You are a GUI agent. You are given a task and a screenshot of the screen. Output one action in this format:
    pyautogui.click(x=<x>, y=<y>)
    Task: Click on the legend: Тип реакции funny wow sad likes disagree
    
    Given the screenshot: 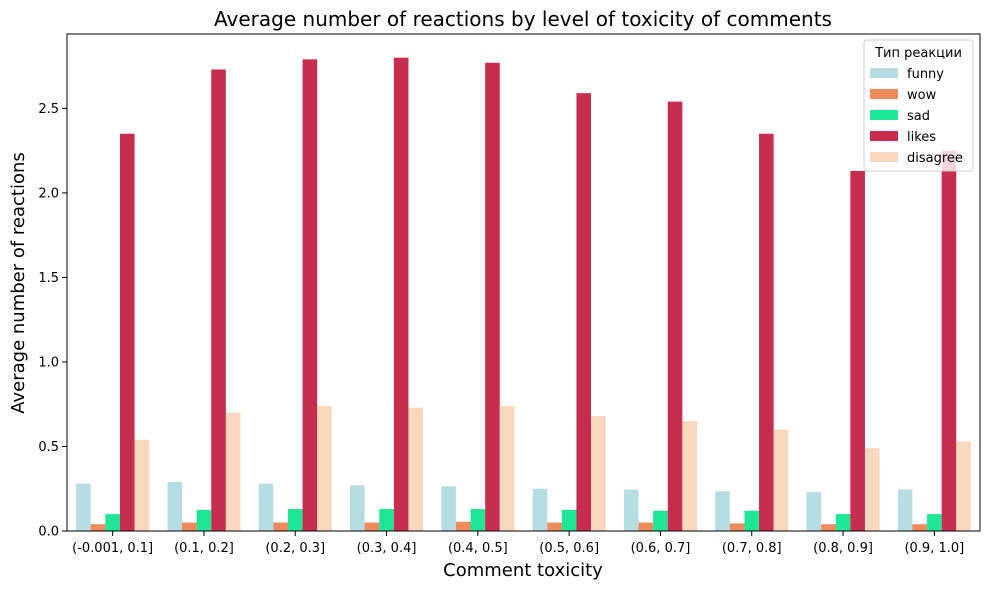 What is the action you would take?
    pyautogui.click(x=918, y=105)
    